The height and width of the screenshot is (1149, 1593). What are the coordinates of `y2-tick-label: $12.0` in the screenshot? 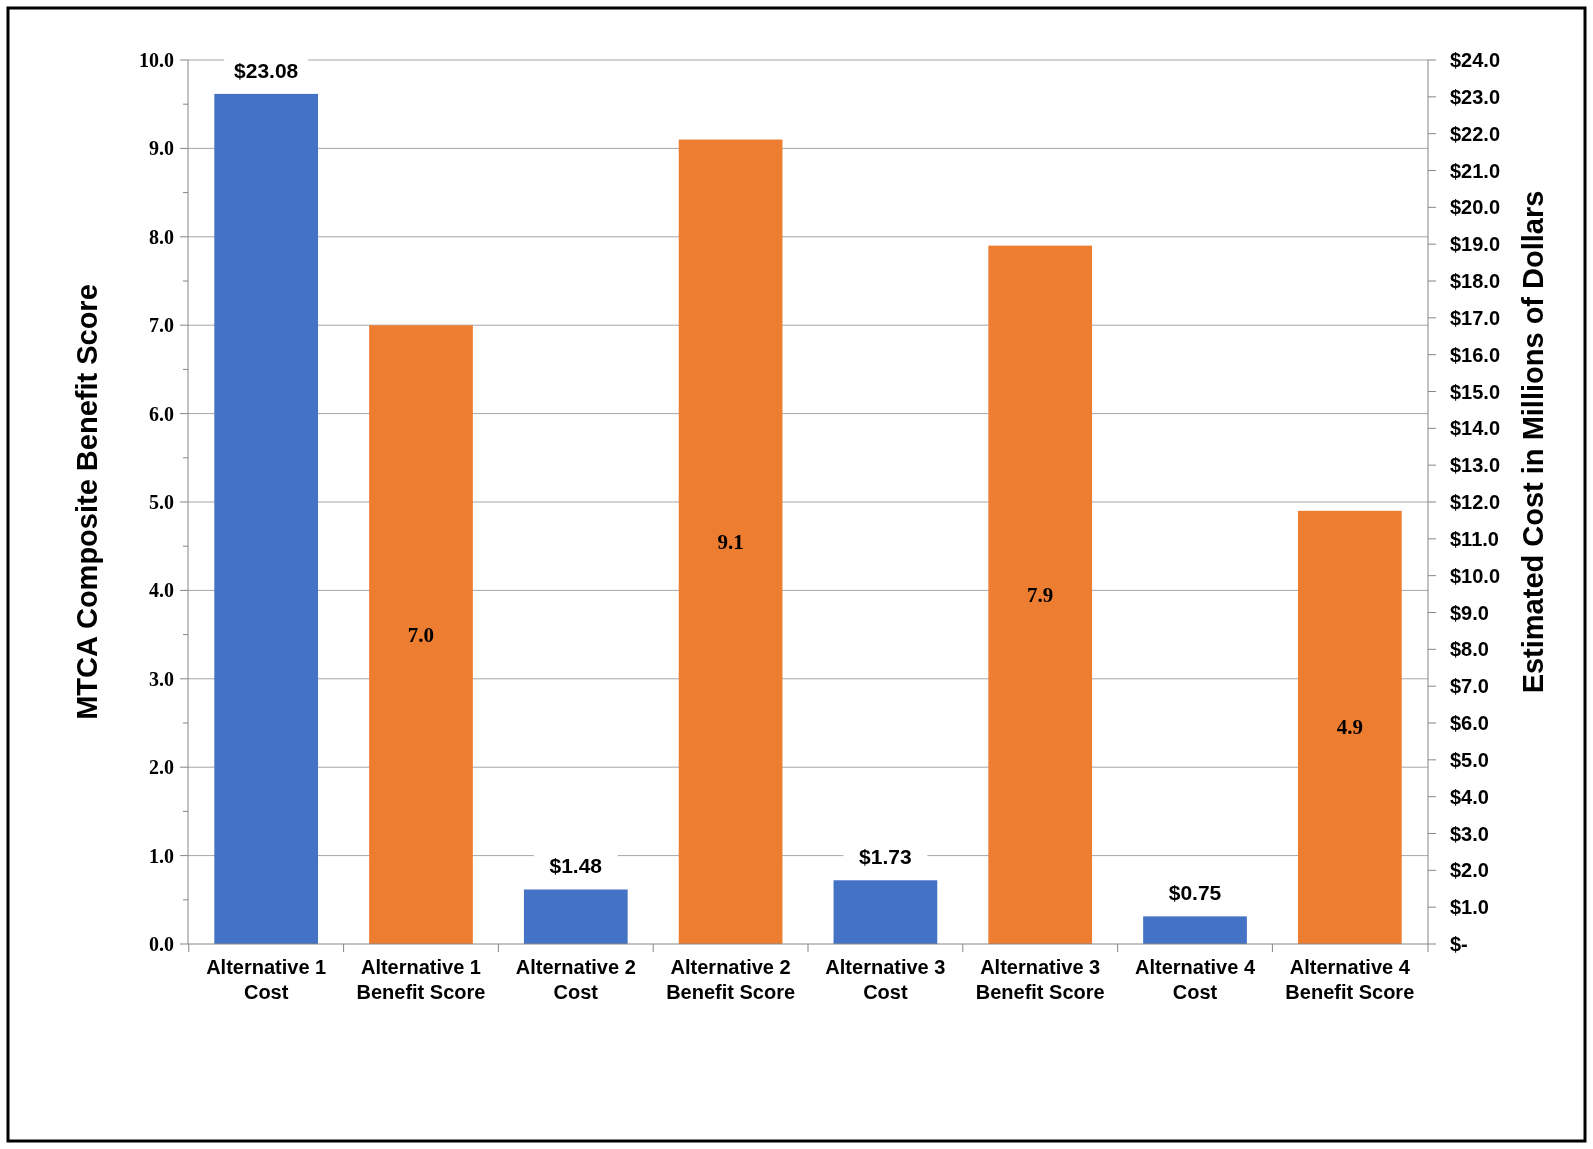 It's located at (1475, 502).